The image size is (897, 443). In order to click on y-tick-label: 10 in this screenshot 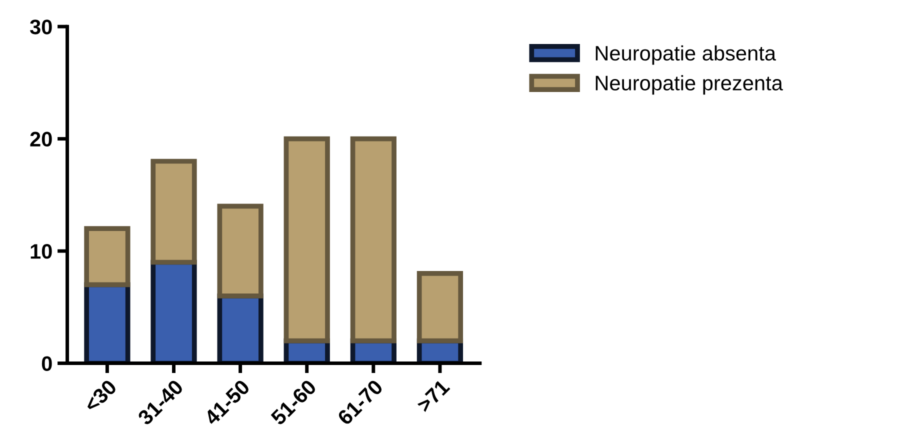, I will do `click(41, 251)`.